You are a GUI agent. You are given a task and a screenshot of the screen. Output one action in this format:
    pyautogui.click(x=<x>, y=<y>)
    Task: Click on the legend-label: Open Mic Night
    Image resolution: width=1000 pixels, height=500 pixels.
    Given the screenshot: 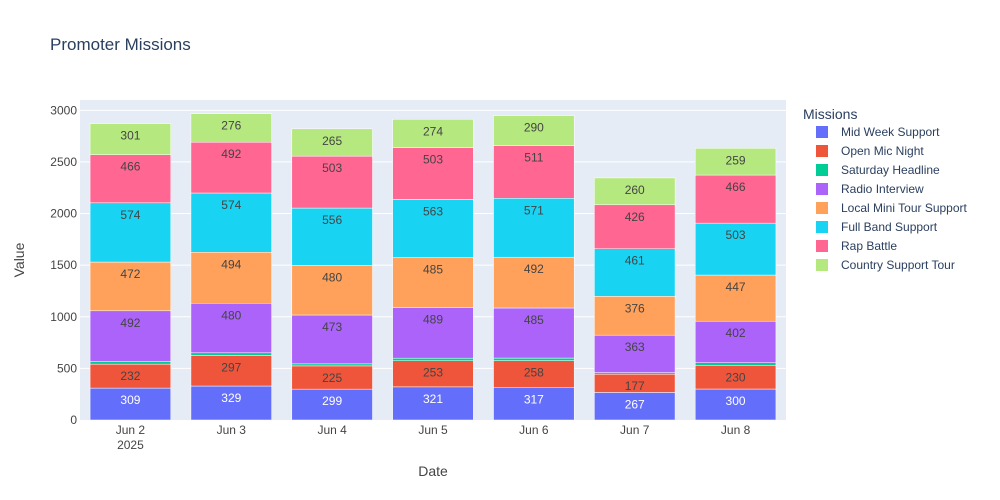 What is the action you would take?
    pyautogui.click(x=882, y=151)
    